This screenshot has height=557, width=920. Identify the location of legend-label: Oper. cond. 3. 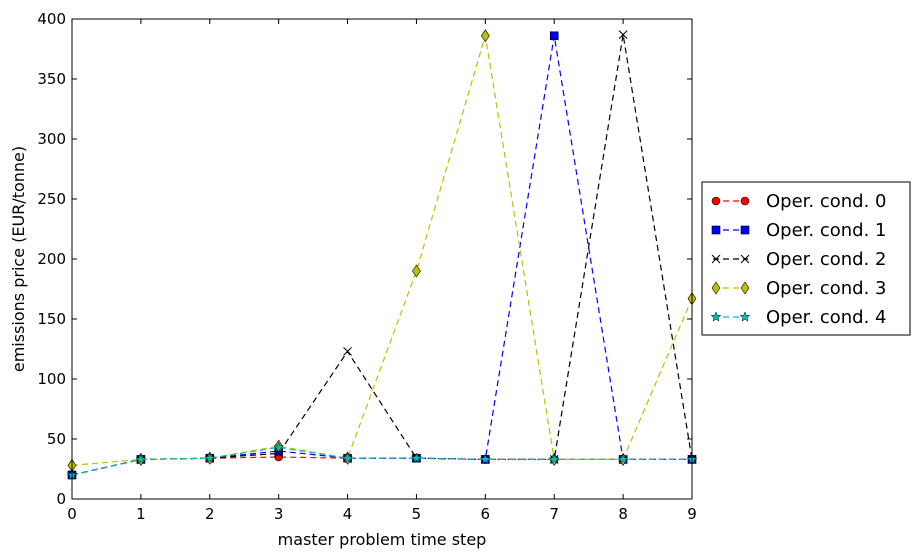
(826, 288).